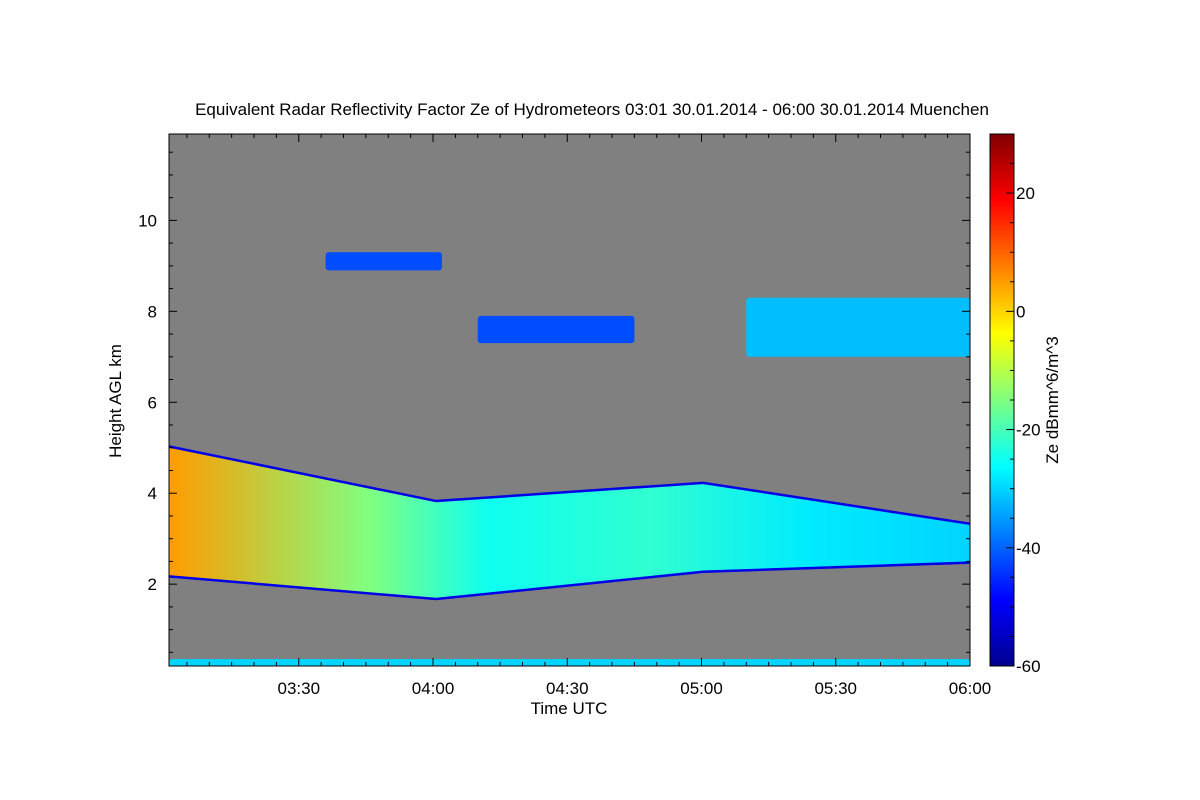  I want to click on colorbar-tick-label: 0, so click(1020, 311).